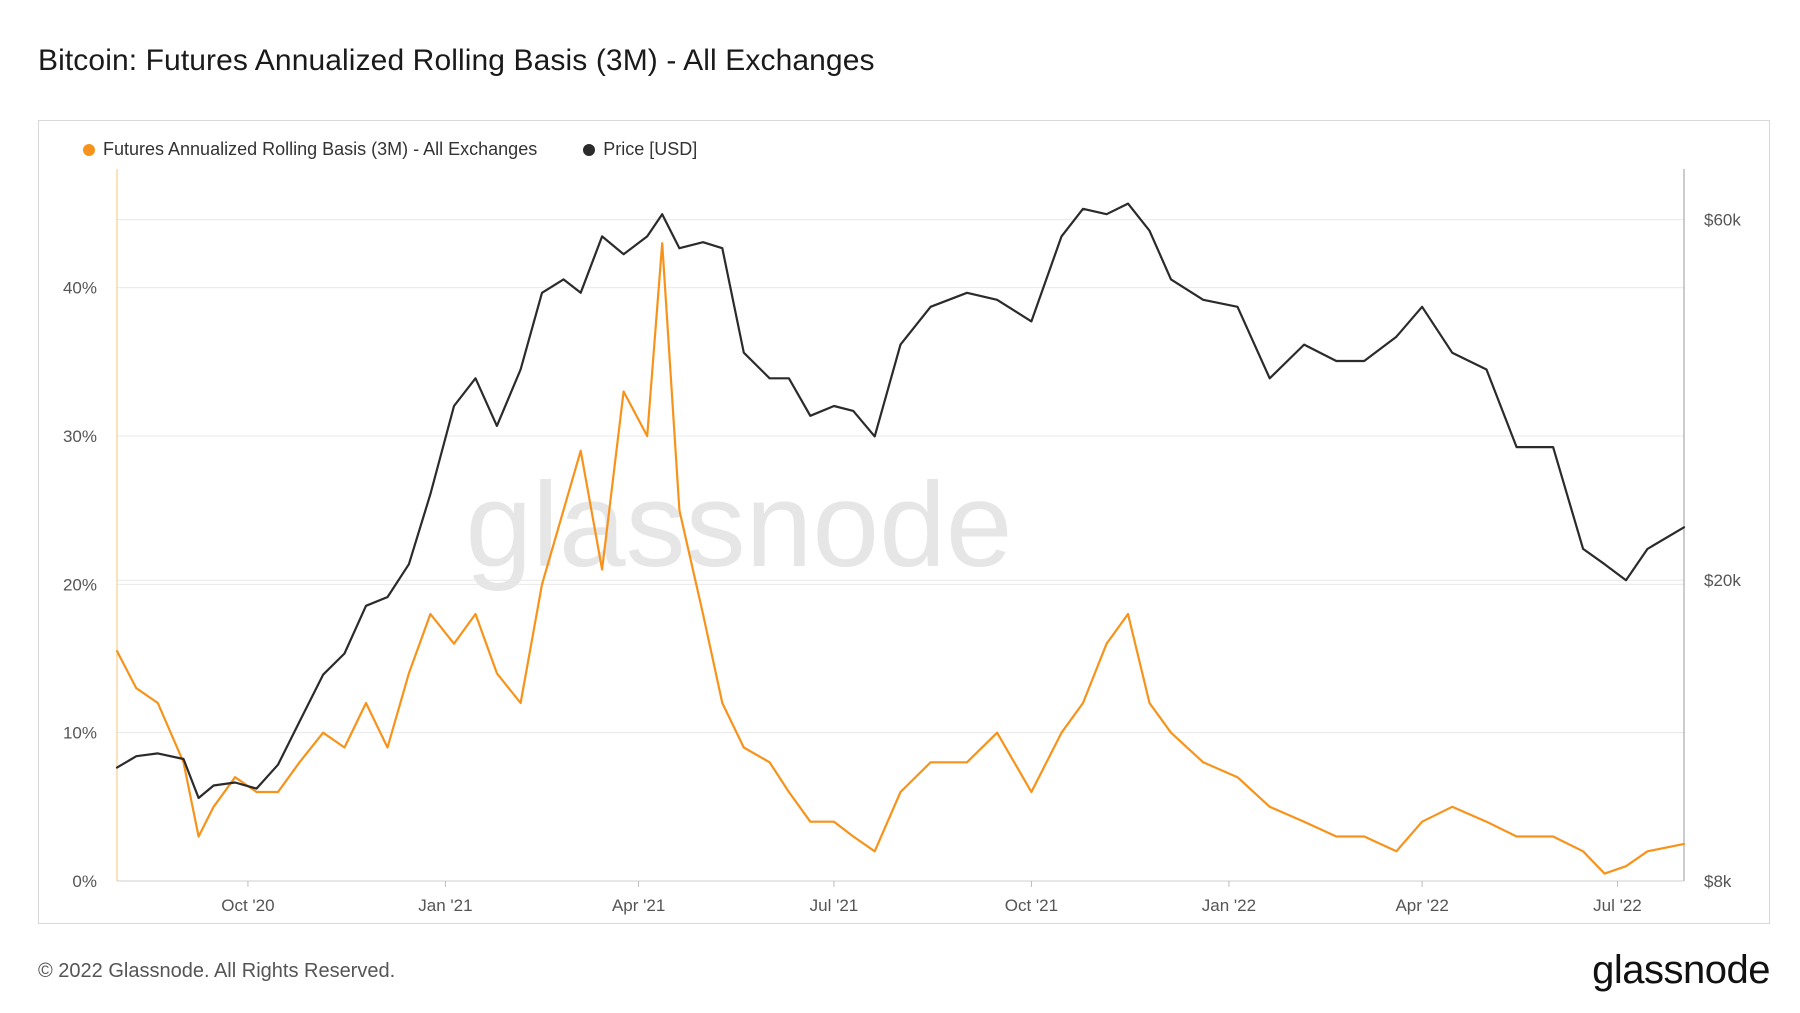 Image resolution: width=1800 pixels, height=1013 pixels. I want to click on legend-label-price: Price [USD], so click(650, 149).